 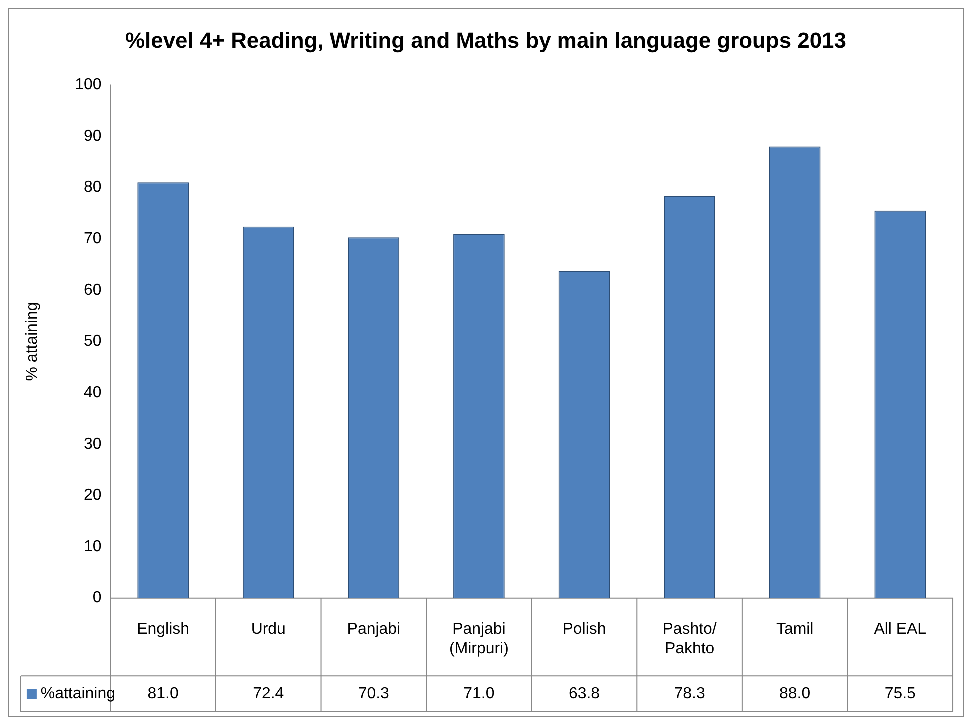 I want to click on data-label: 70.3, so click(x=374, y=693).